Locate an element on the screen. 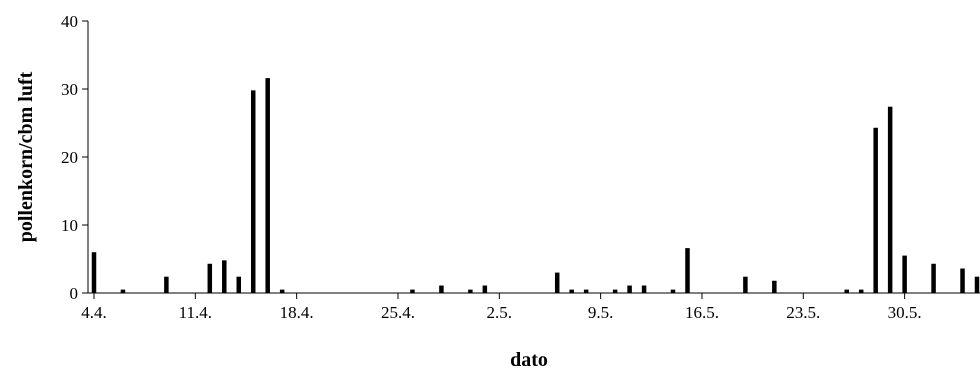 The width and height of the screenshot is (980, 372). y-tick-label: 0 is located at coordinates (74, 293).